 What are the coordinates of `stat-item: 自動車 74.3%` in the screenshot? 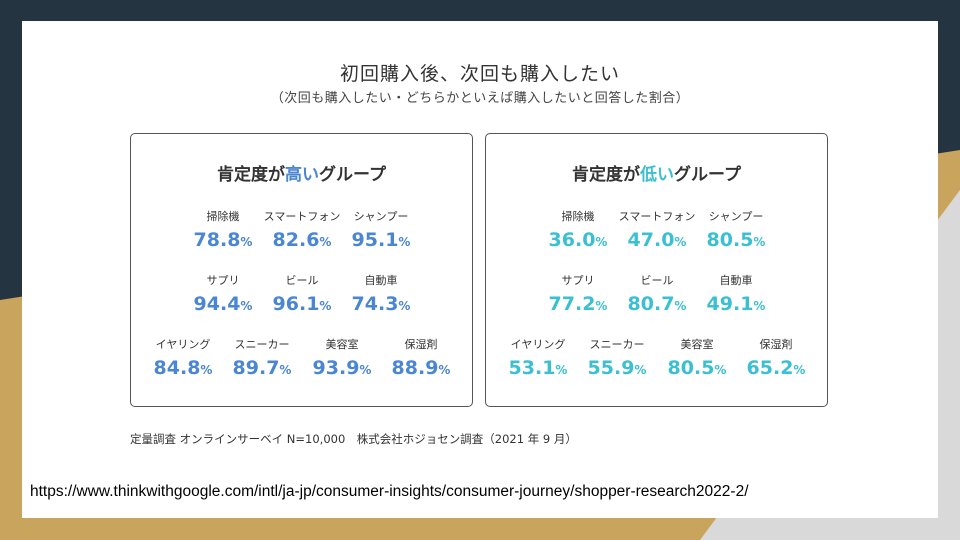 It's located at (381, 297).